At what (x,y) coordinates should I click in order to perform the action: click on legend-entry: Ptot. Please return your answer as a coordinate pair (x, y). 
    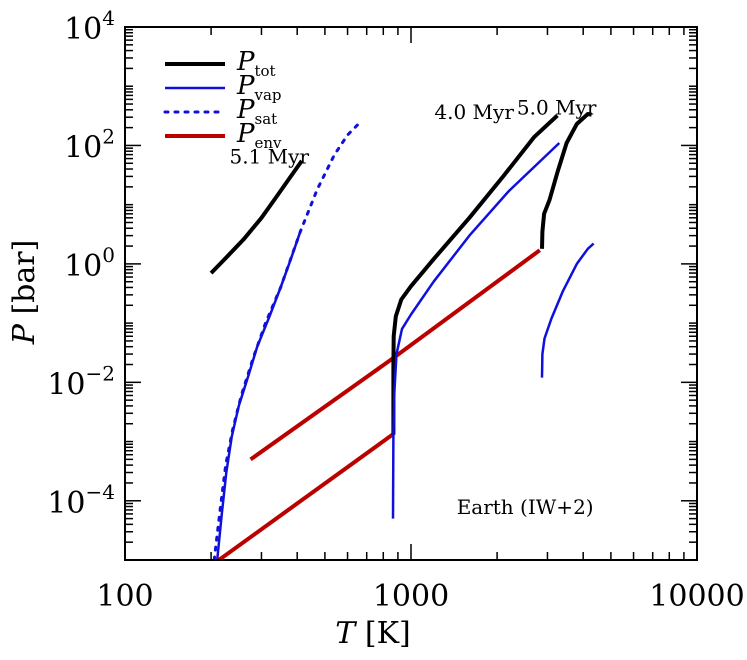
    Looking at the image, I should click on (220, 63).